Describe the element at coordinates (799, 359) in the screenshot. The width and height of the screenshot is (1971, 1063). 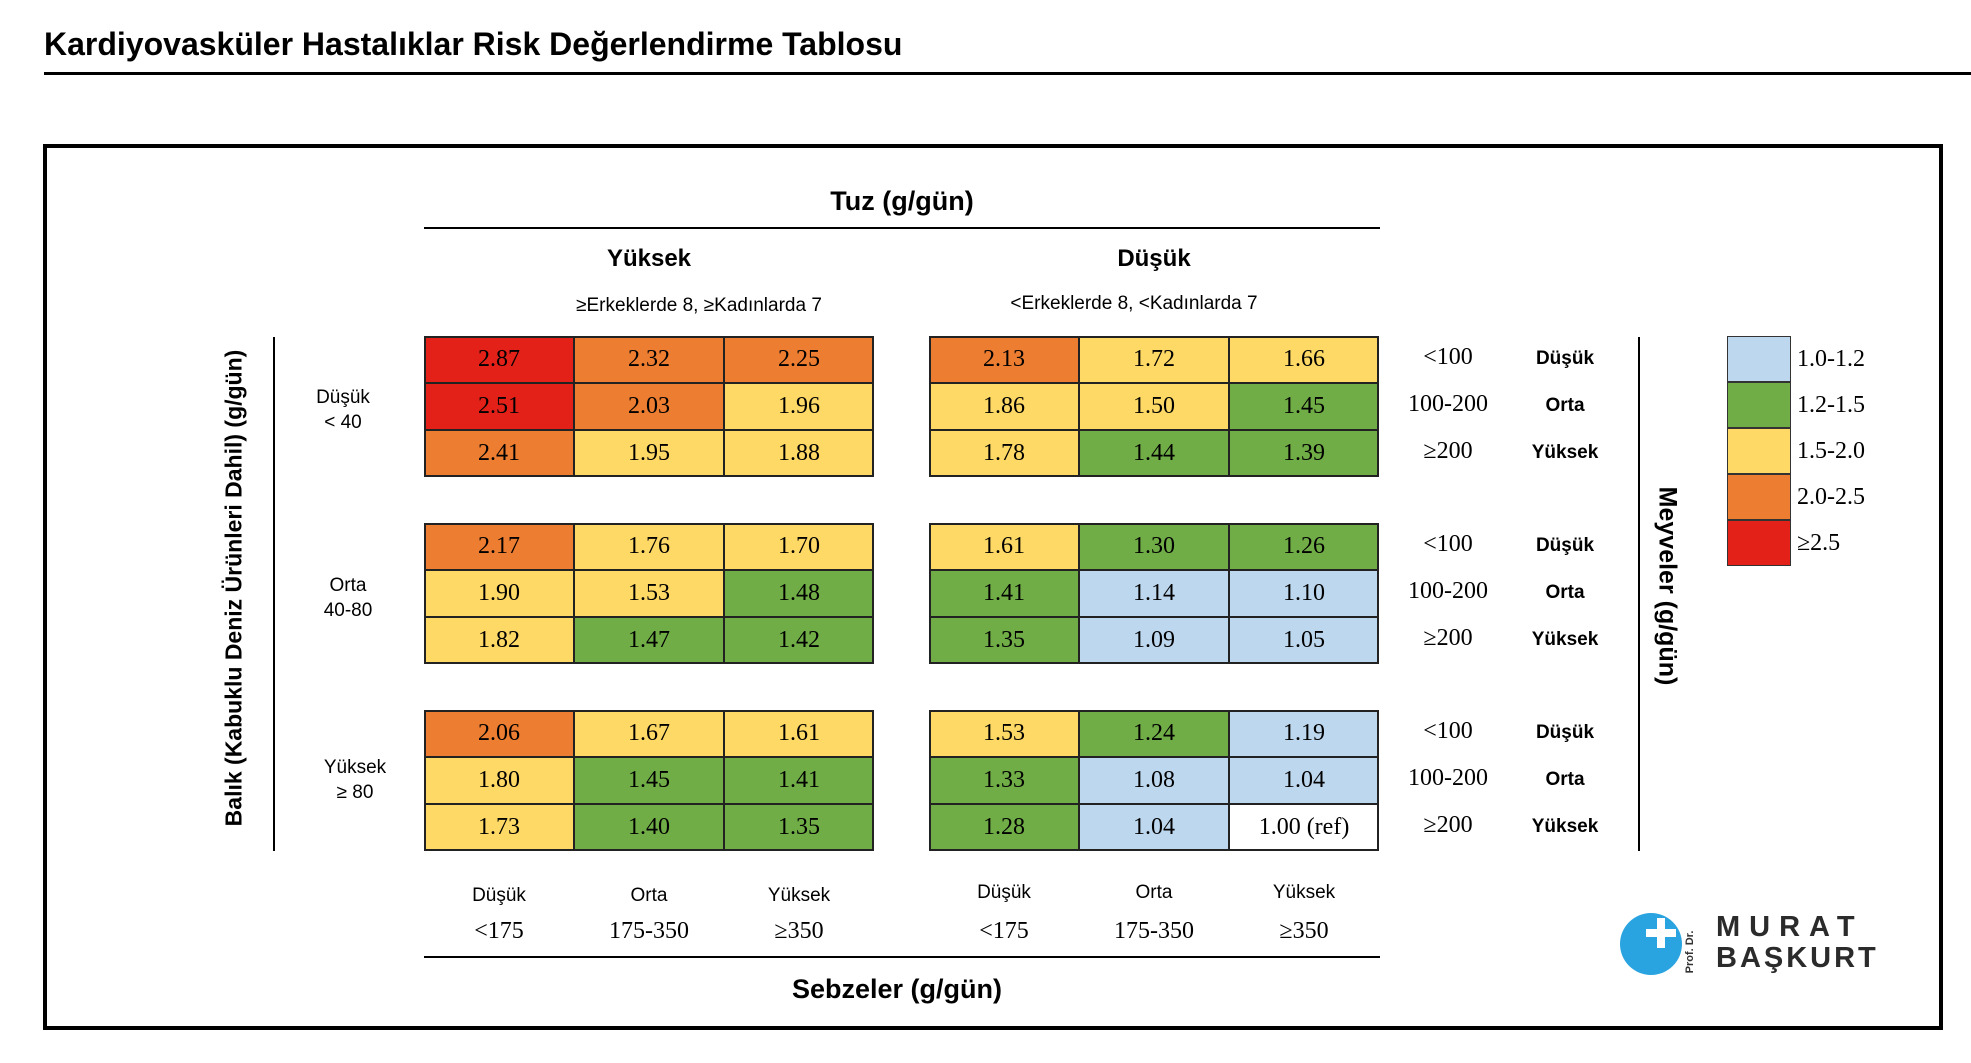
I see `heatmap-cell: 2.25` at that location.